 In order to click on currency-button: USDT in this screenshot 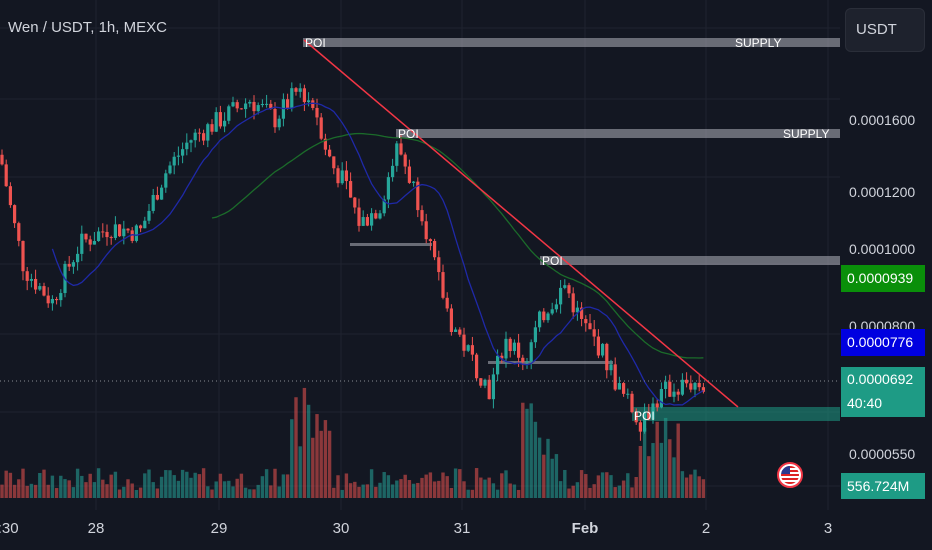, I will do `click(885, 30)`.